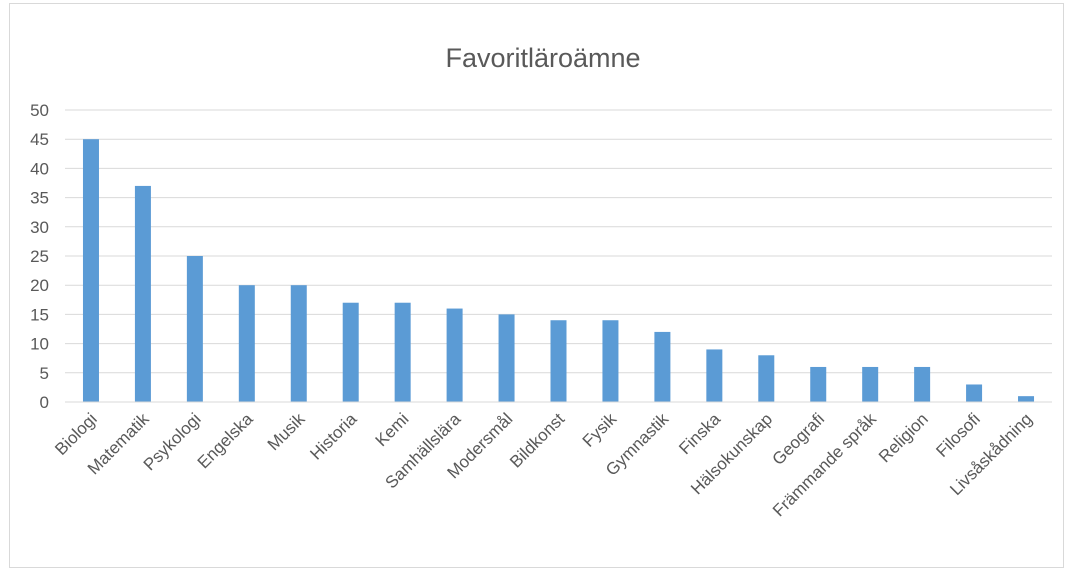 The width and height of the screenshot is (1071, 571). Describe the element at coordinates (39, 344) in the screenshot. I see `y-tick-label: 10` at that location.